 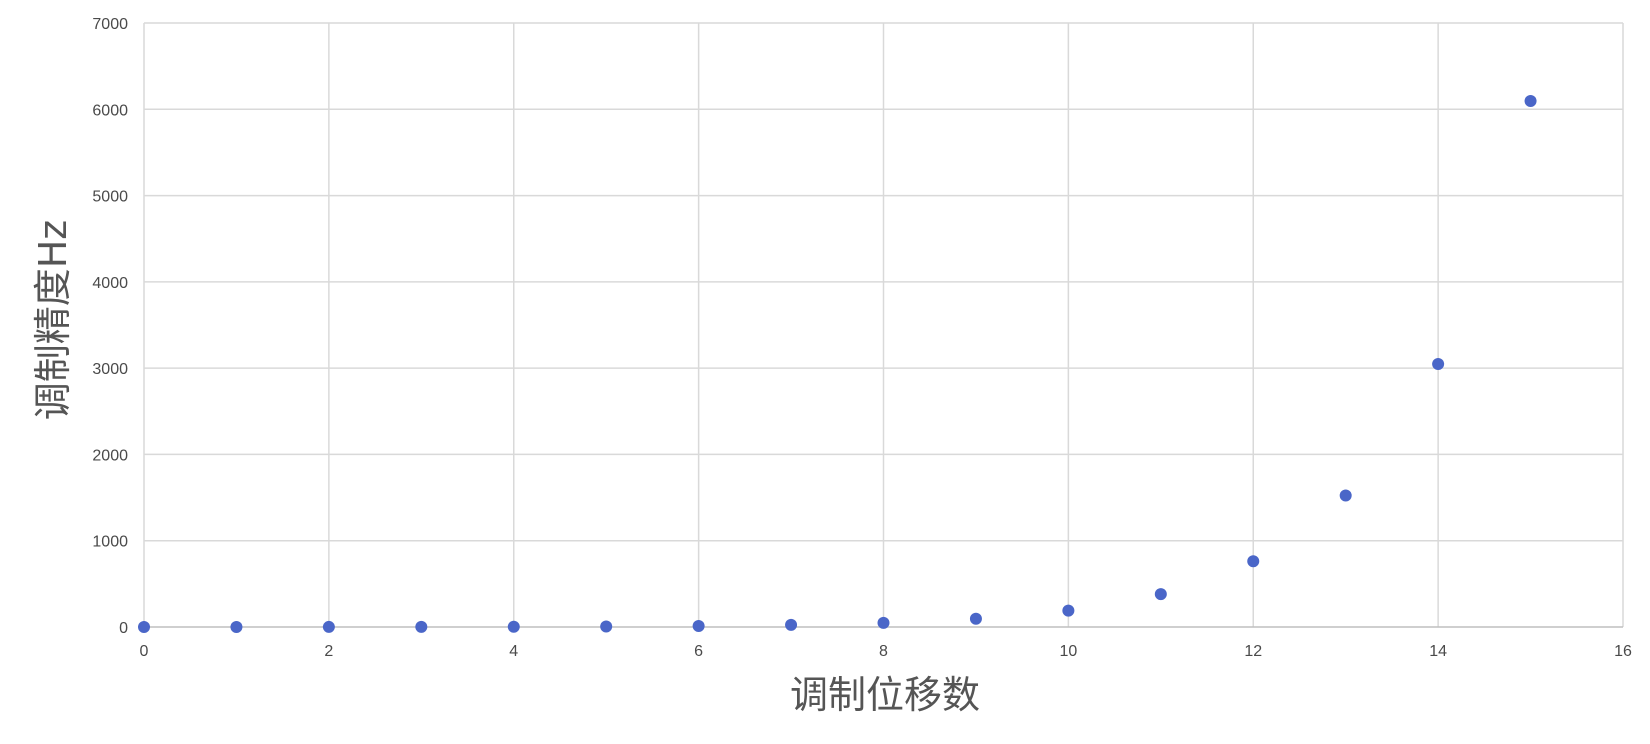 What do you see at coordinates (1068, 651) in the screenshot?
I see `x-tick-label: 10` at bounding box center [1068, 651].